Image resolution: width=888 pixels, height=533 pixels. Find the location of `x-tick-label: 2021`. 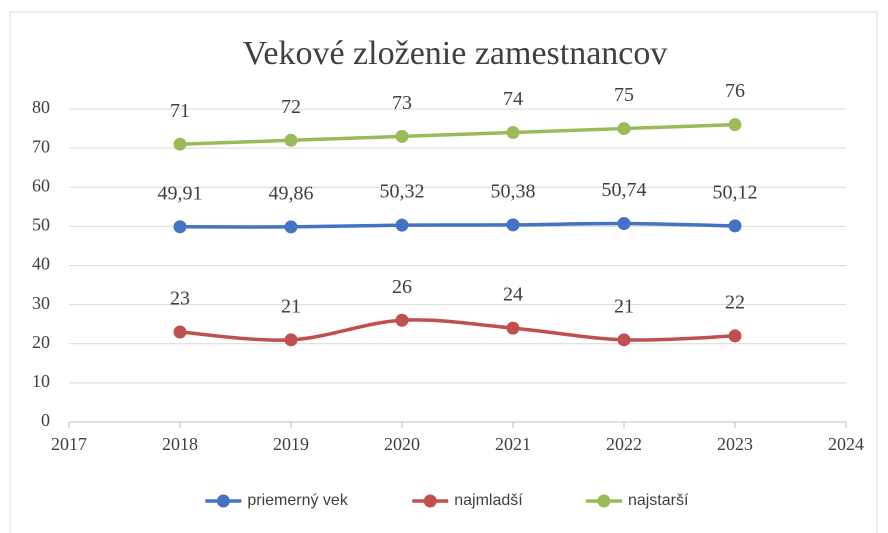

x-tick-label: 2021 is located at coordinates (513, 444).